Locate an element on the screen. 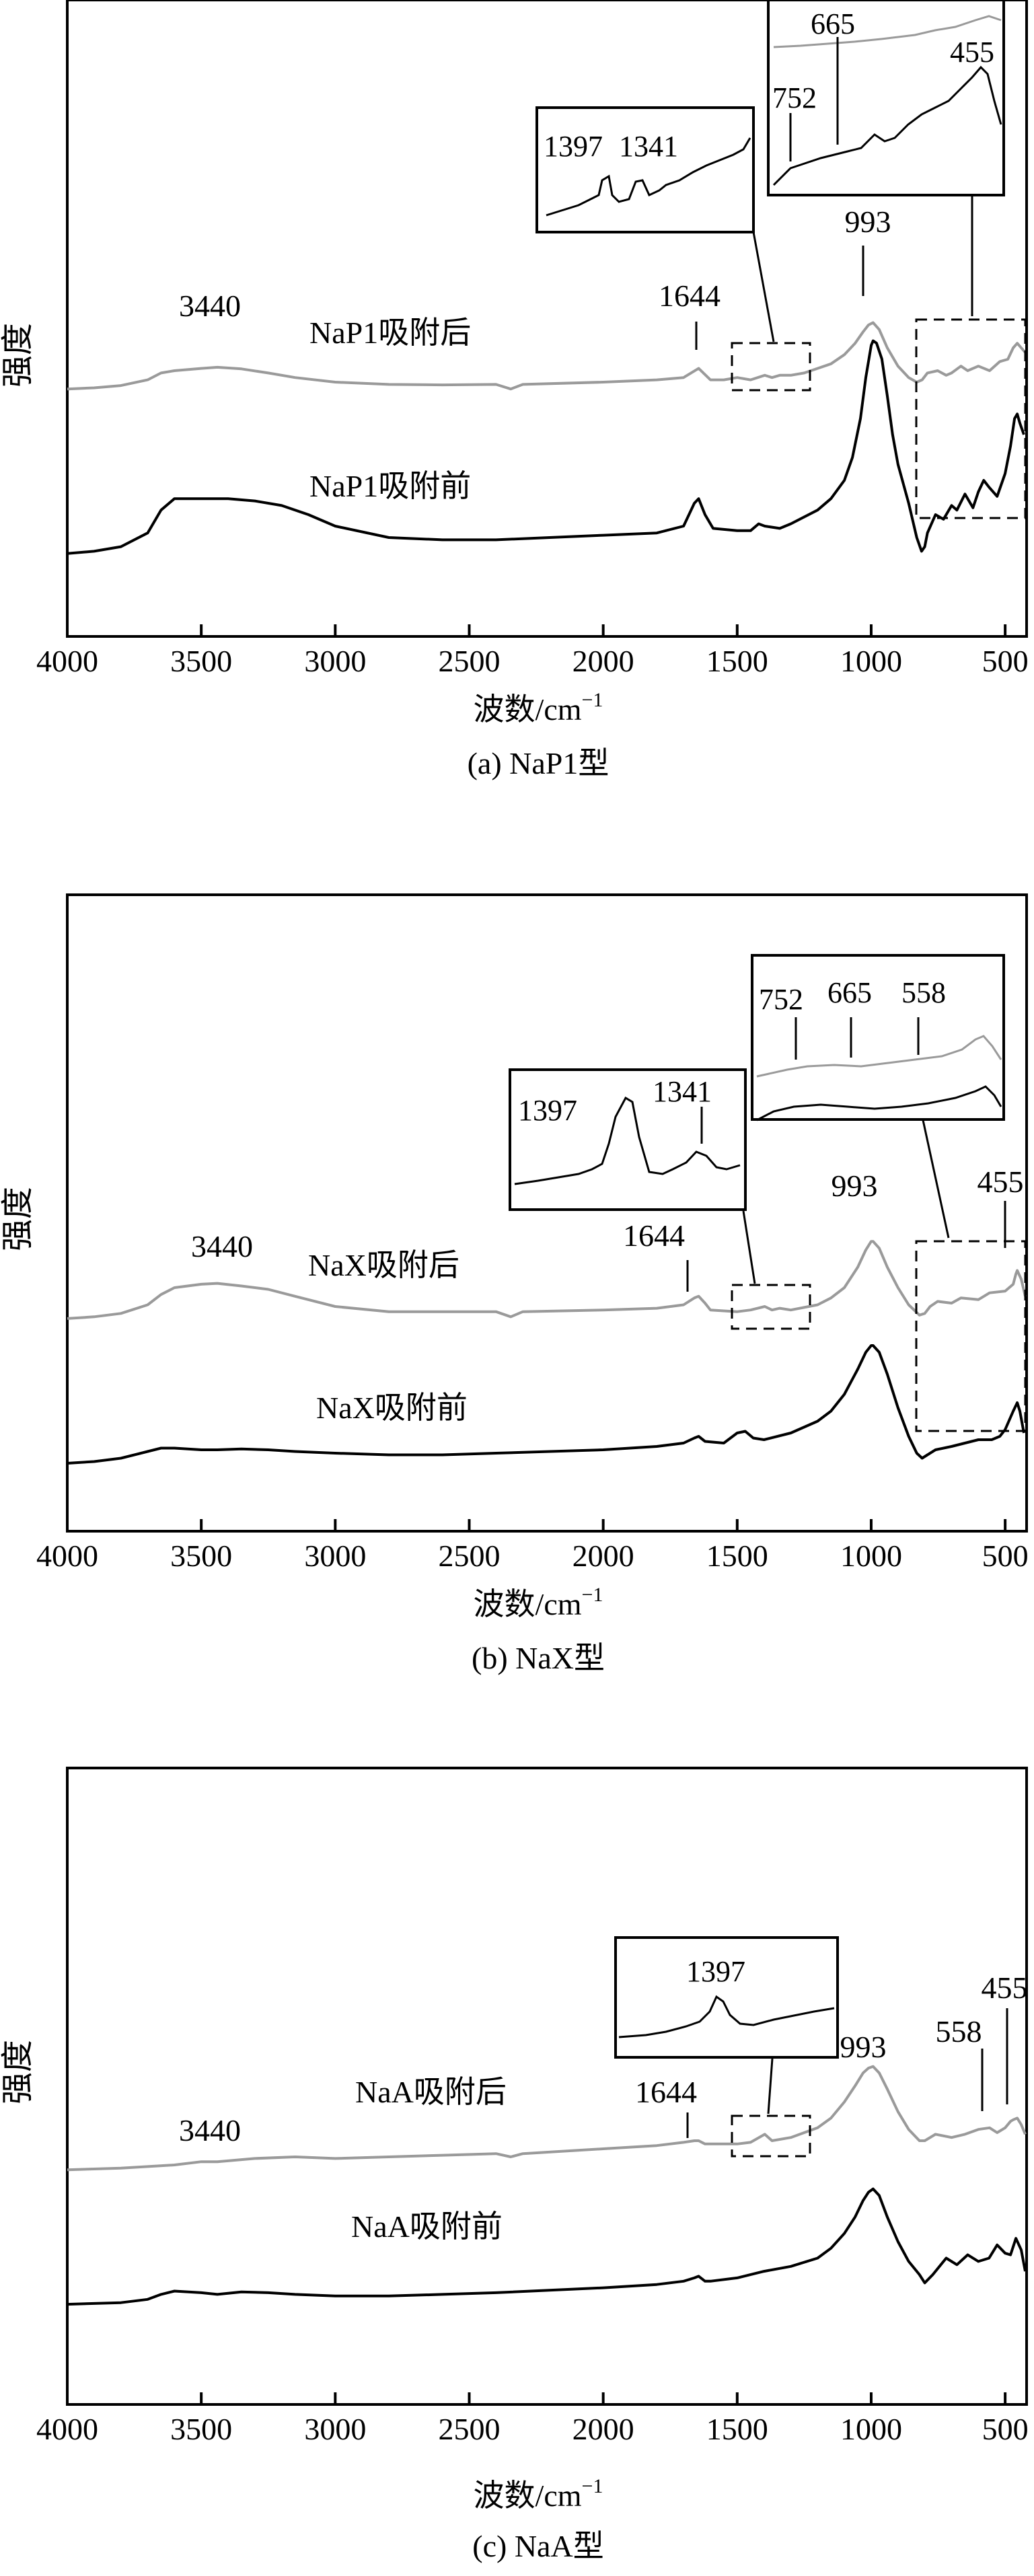 The height and width of the screenshot is (2576, 1034). panel-a-inset2-label-455: 455 is located at coordinates (972, 52).